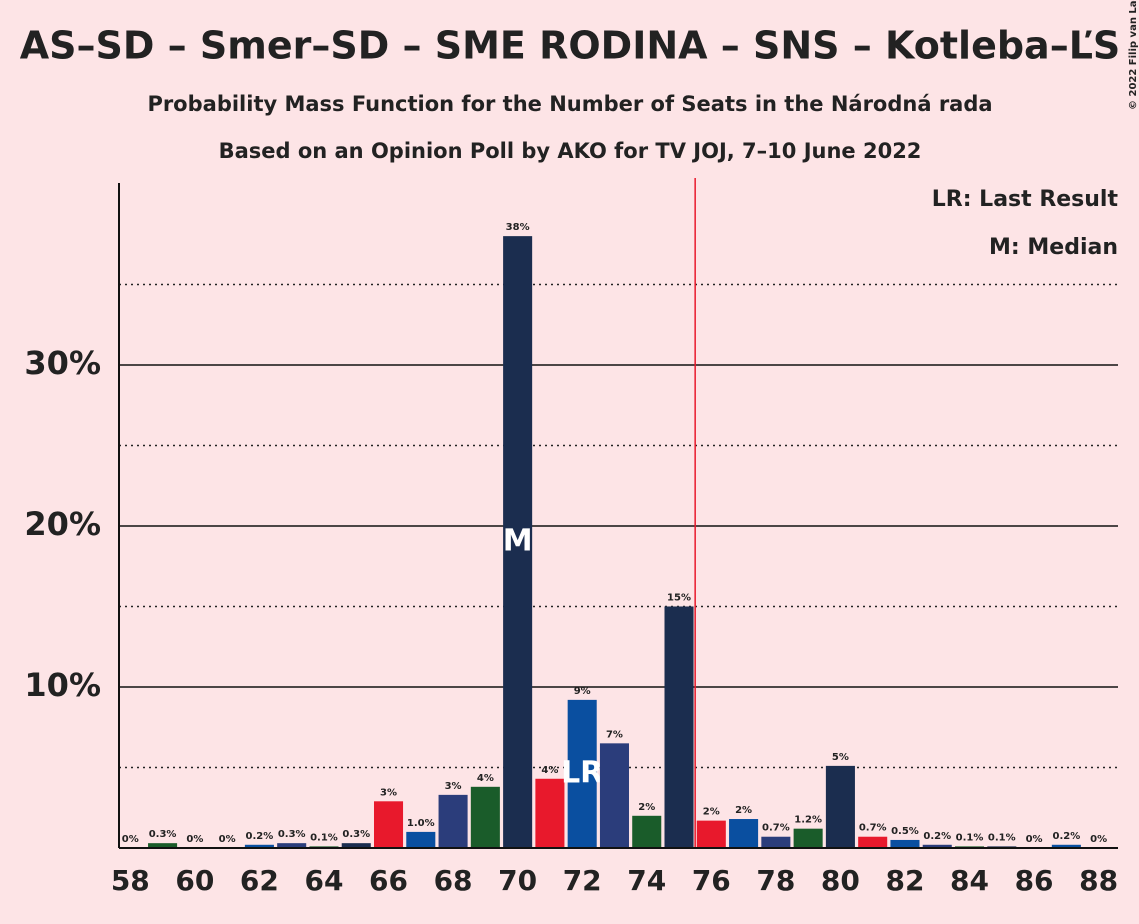  What do you see at coordinates (1034, 880) in the screenshot?
I see `x-tick-label: 86` at bounding box center [1034, 880].